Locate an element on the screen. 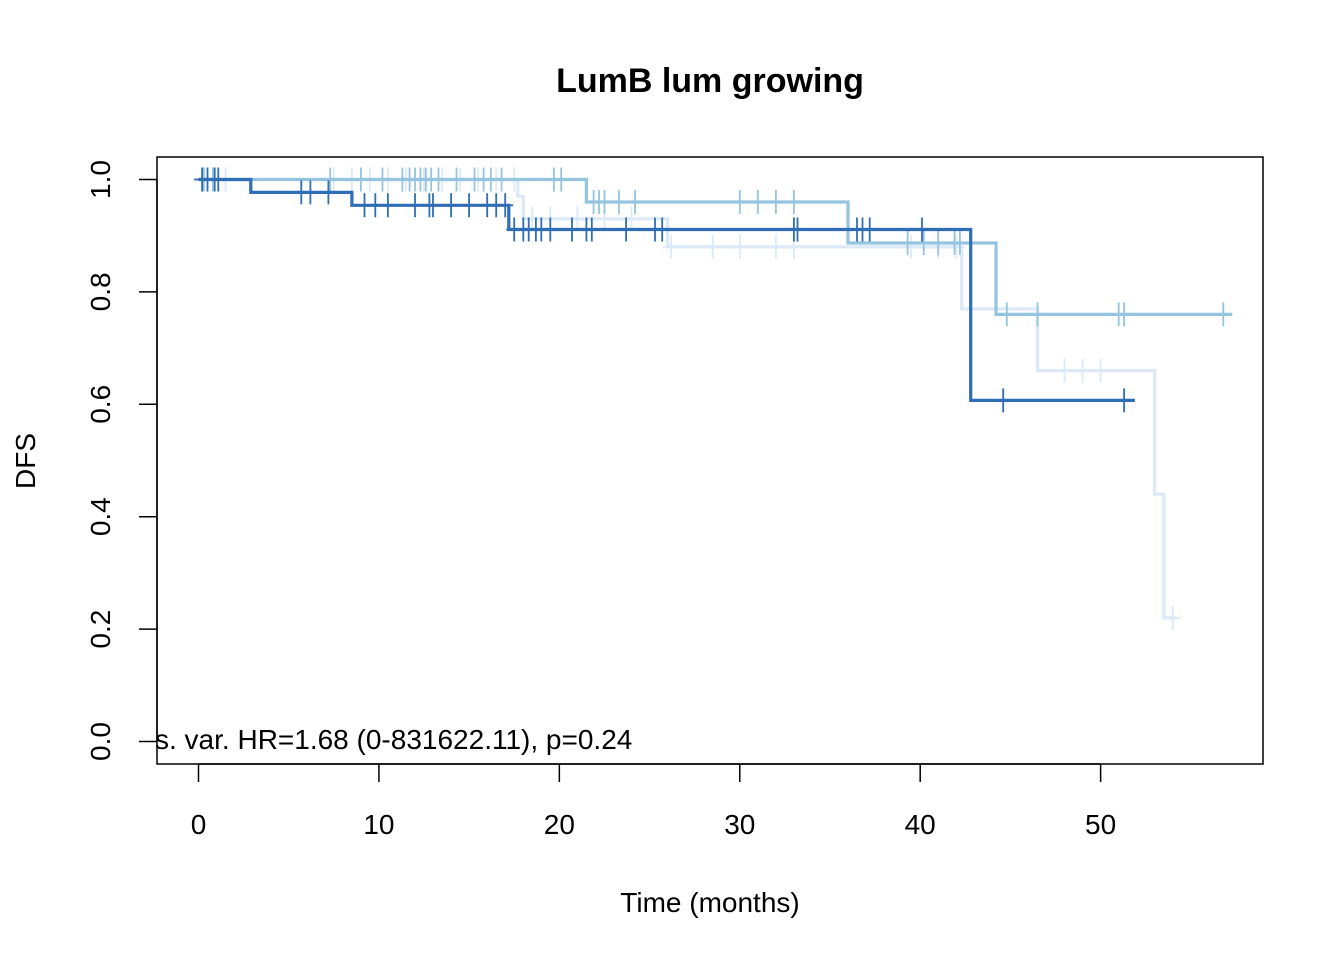  y-tick-label: 0.2 is located at coordinates (100, 629).